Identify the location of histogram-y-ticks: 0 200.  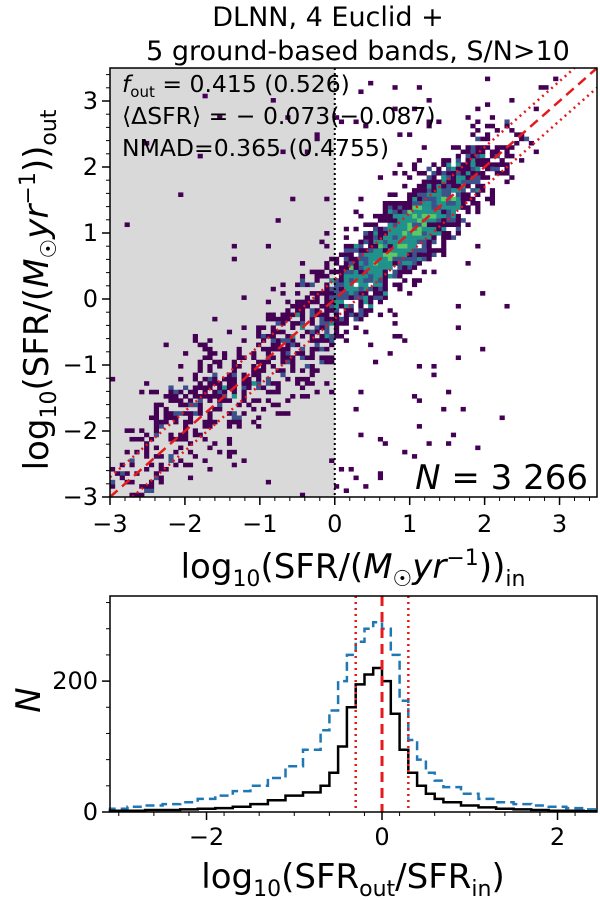
(81, 714).